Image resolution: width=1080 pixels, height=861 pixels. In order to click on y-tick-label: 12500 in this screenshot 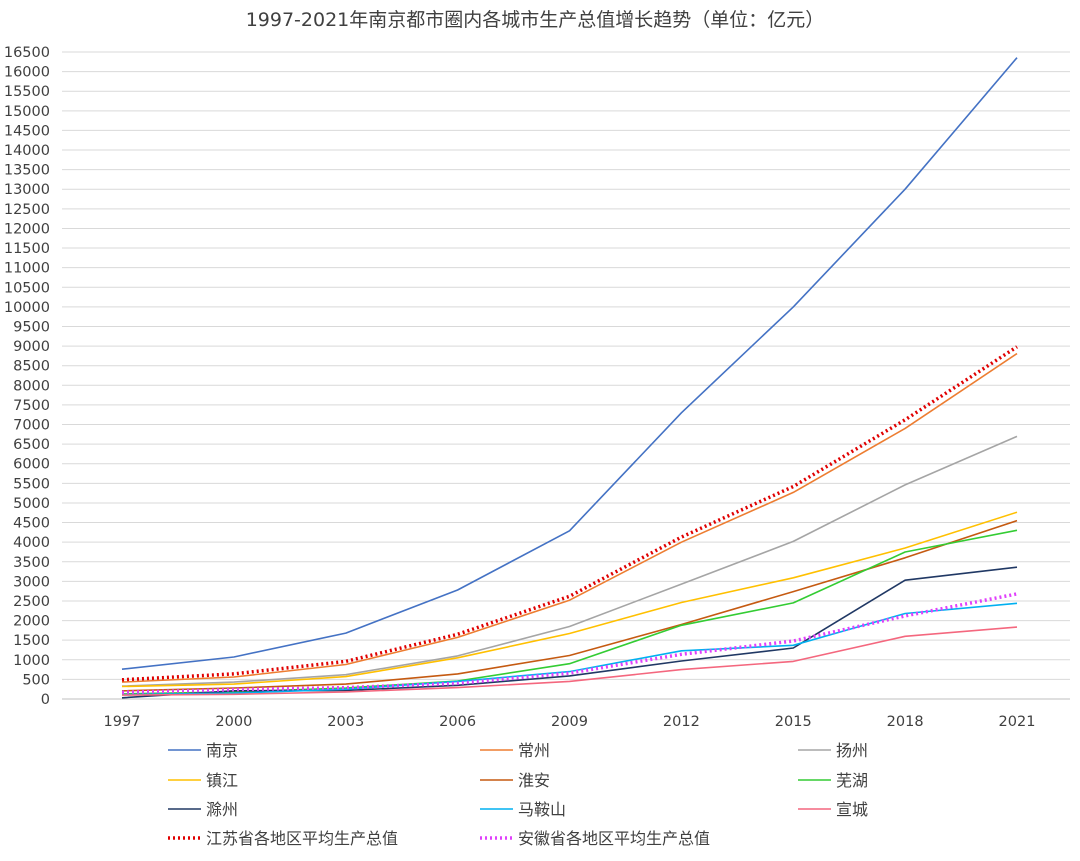, I will do `click(27, 210)`.